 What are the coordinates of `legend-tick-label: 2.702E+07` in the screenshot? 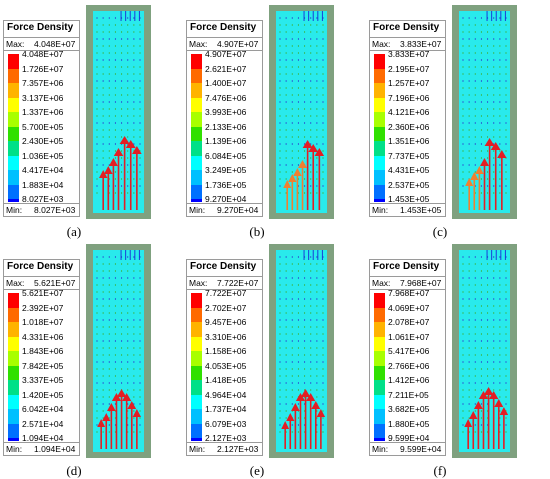 It's located at (226, 307).